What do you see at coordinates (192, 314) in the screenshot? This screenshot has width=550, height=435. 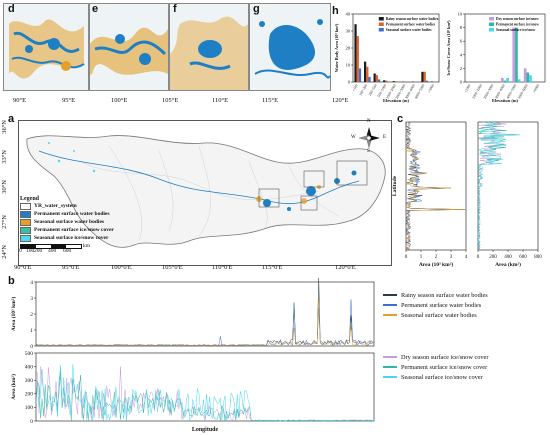 I see `chart-b-top: 0 1 2 3 4 Area (10³ km²)` at bounding box center [192, 314].